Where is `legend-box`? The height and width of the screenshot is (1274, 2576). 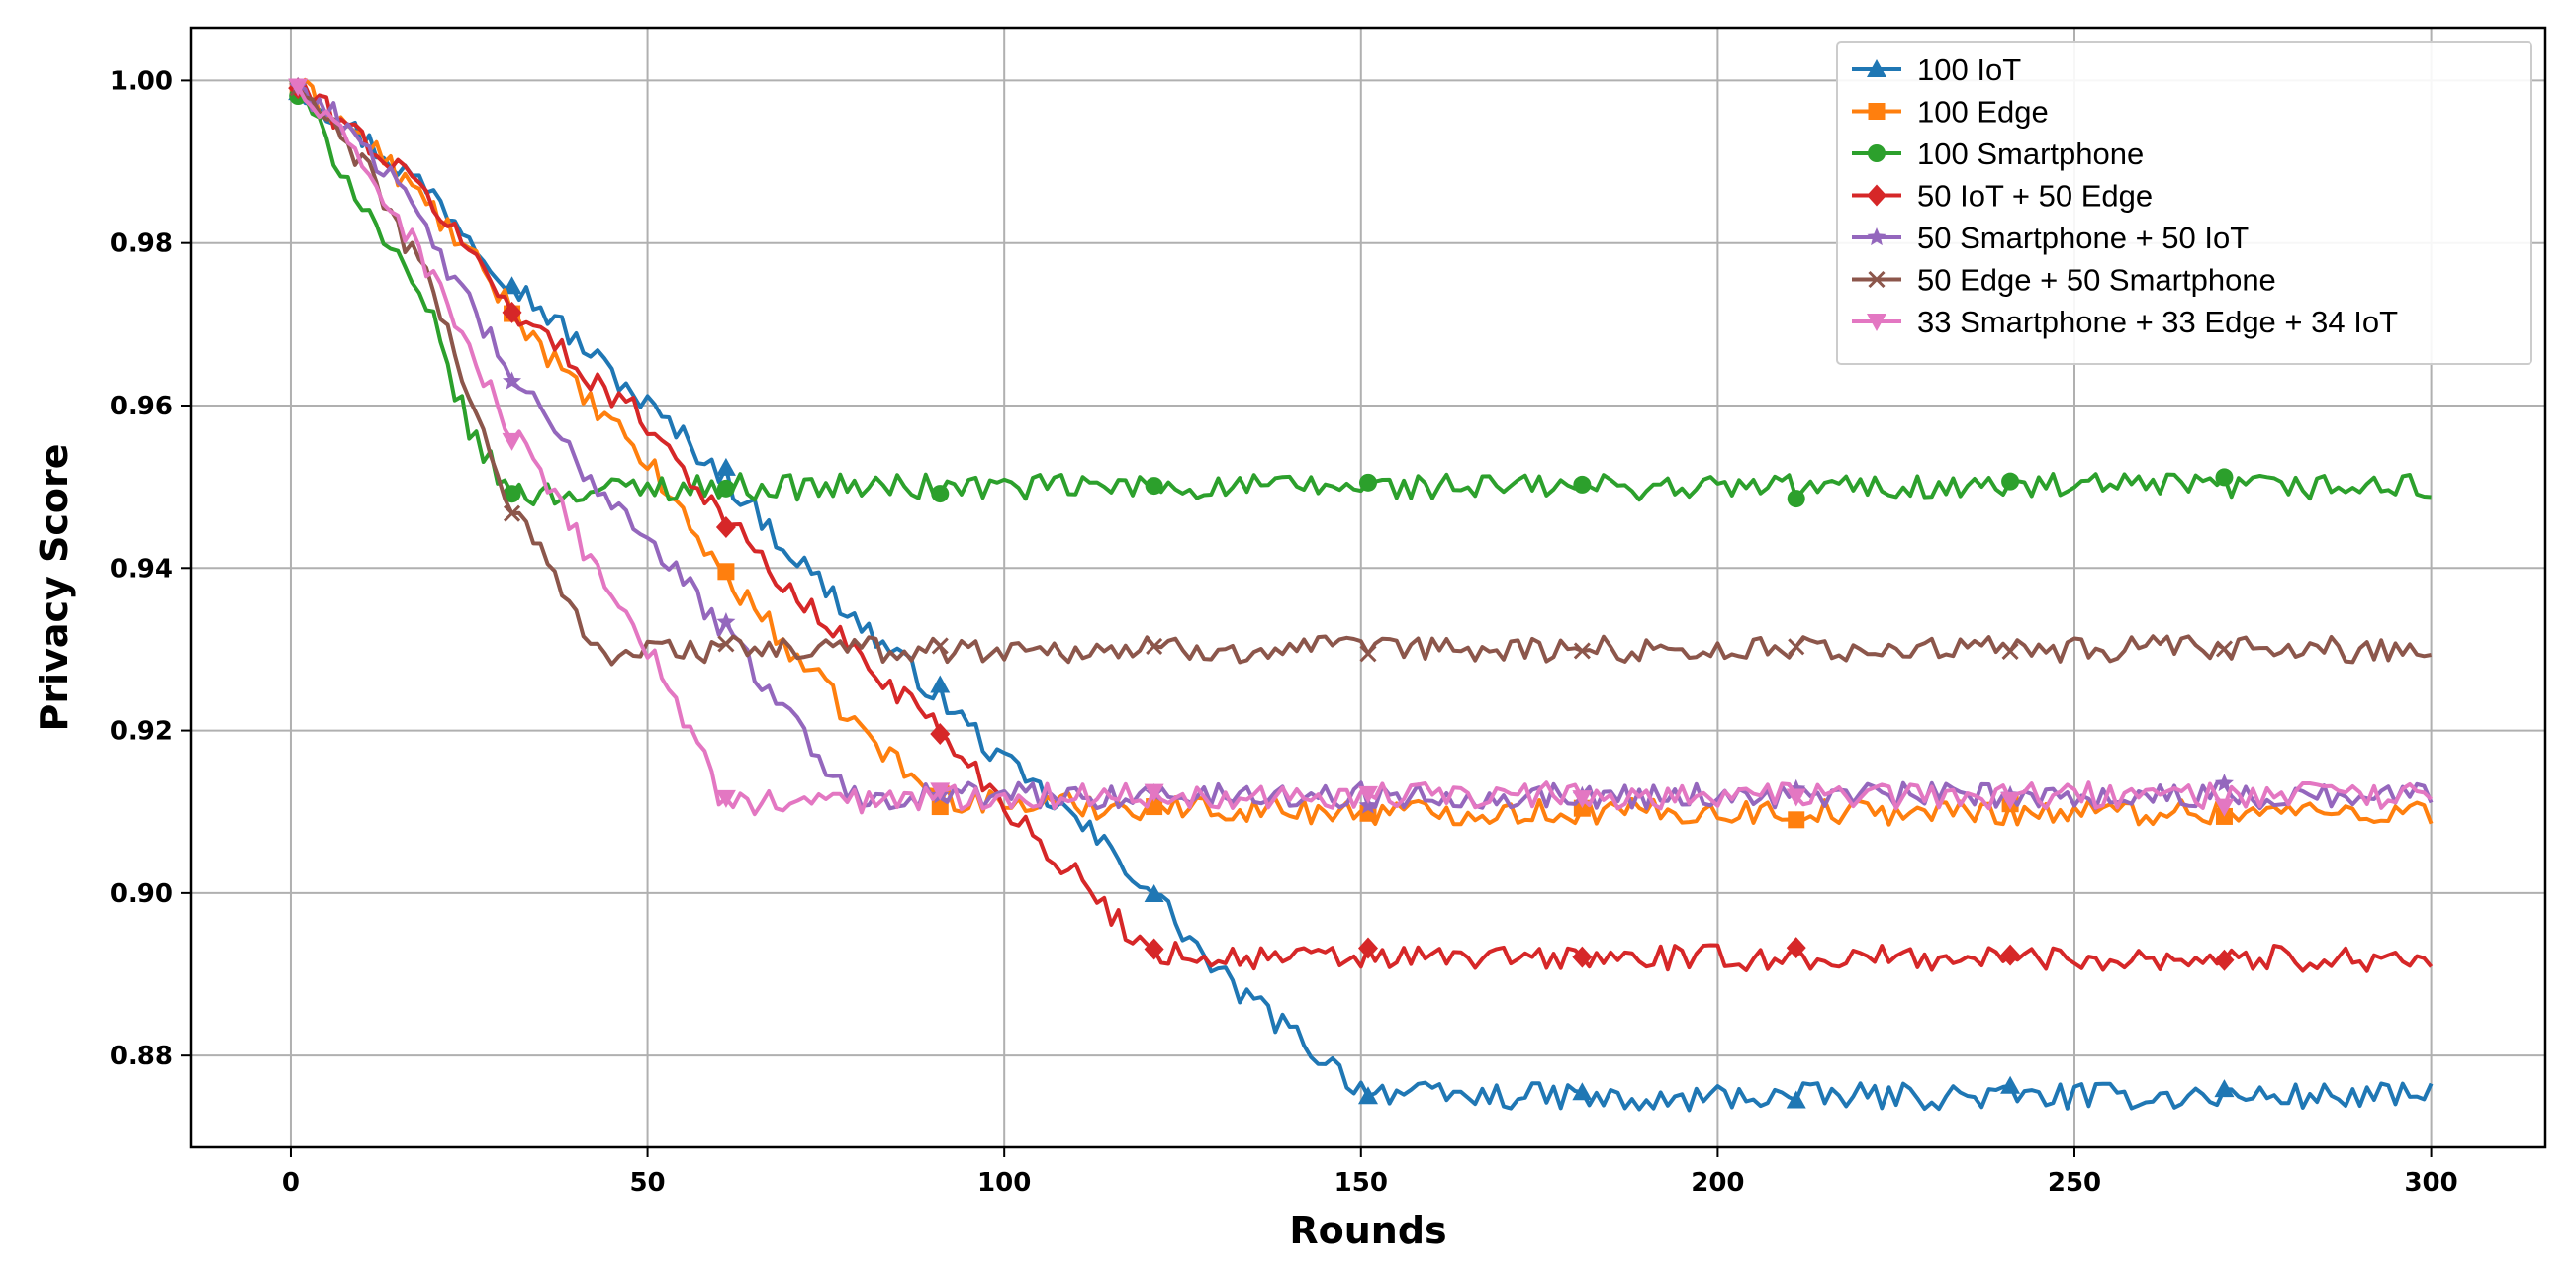 legend-box is located at coordinates (2184, 203).